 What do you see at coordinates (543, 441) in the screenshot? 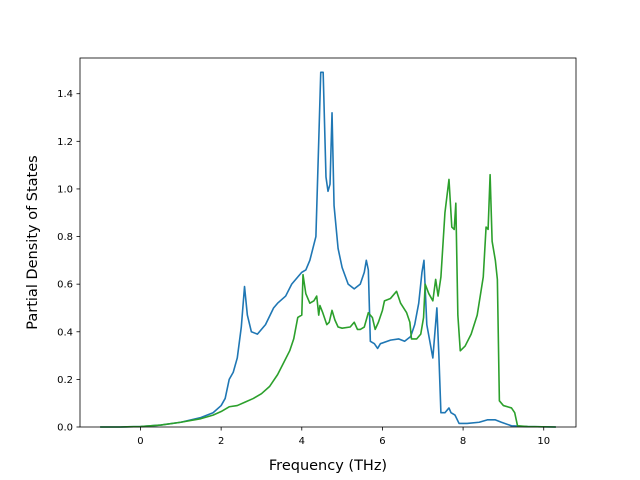
I see `x-tick-label: 10` at bounding box center [543, 441].